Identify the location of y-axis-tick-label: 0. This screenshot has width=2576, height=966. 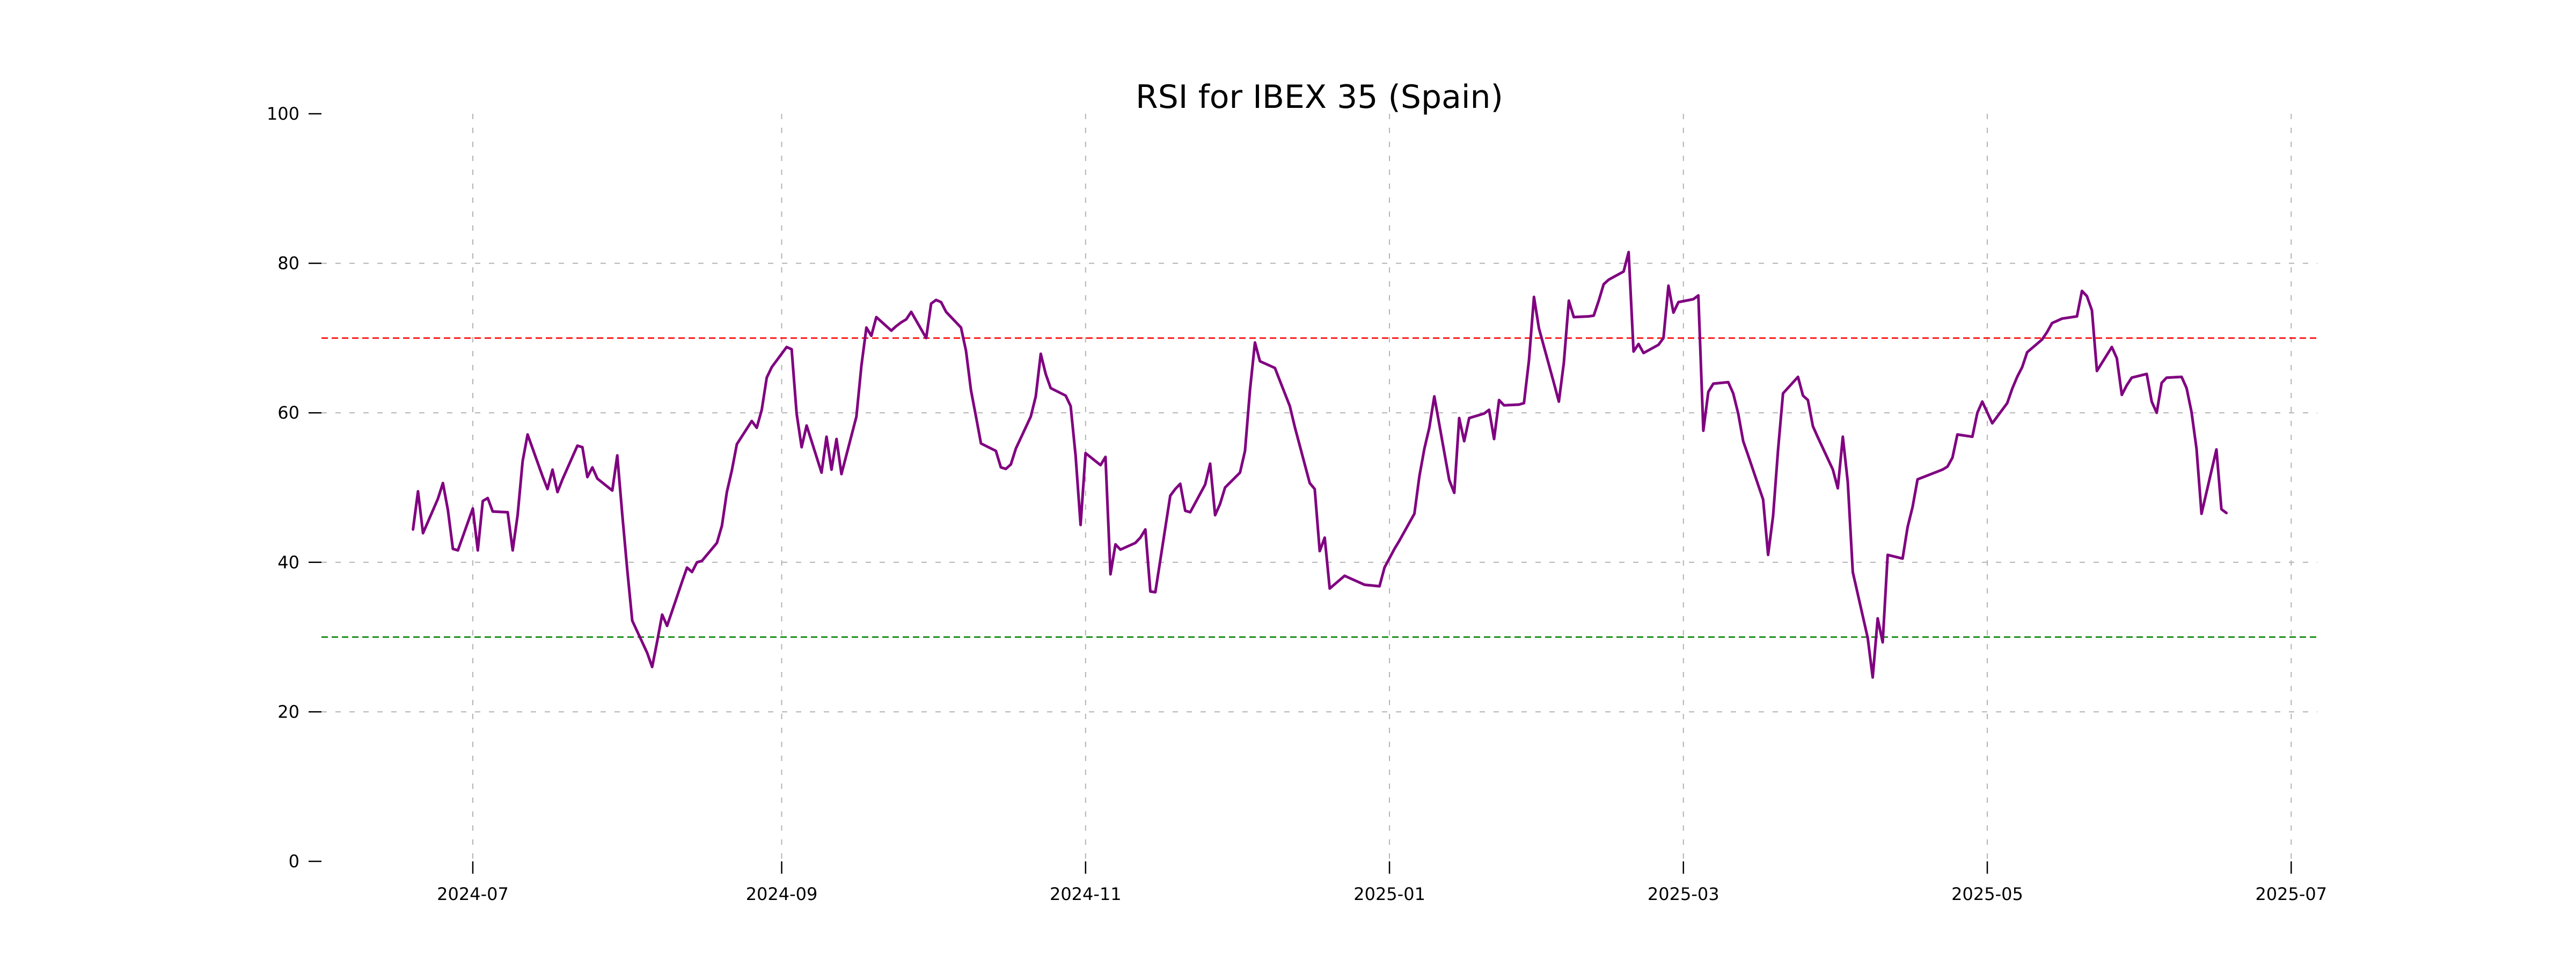
(294, 861).